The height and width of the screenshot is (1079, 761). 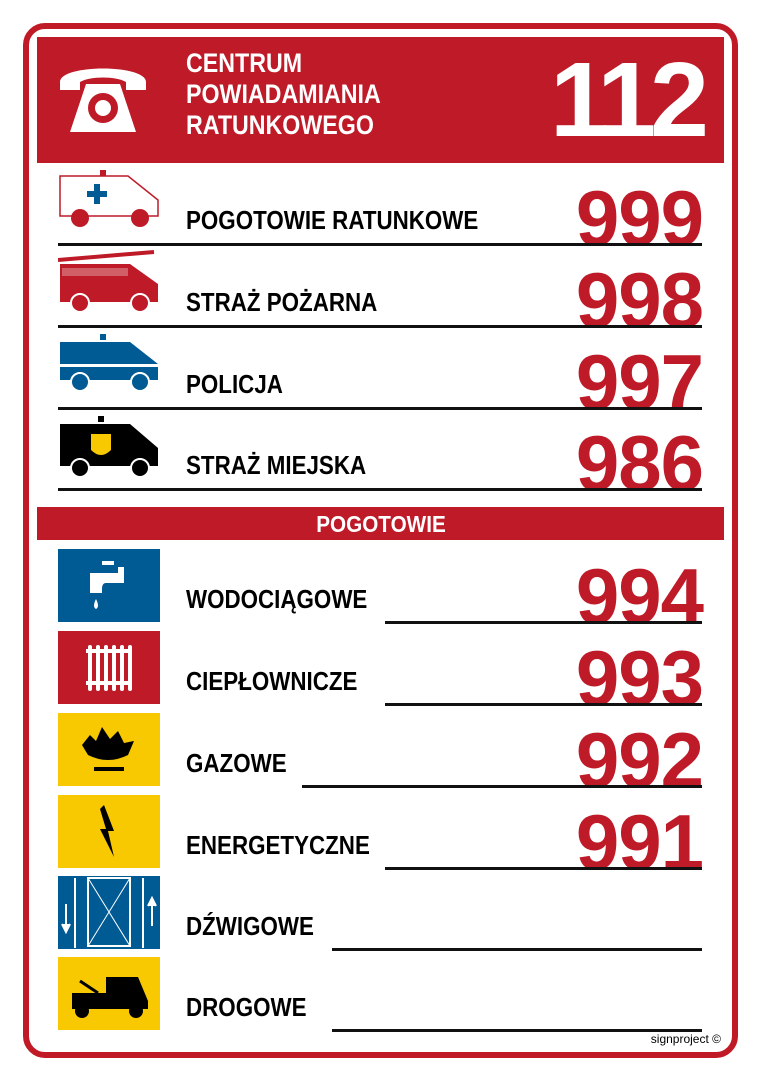 I want to click on service-label: STRAŻ MIEJSKA, so click(x=276, y=465).